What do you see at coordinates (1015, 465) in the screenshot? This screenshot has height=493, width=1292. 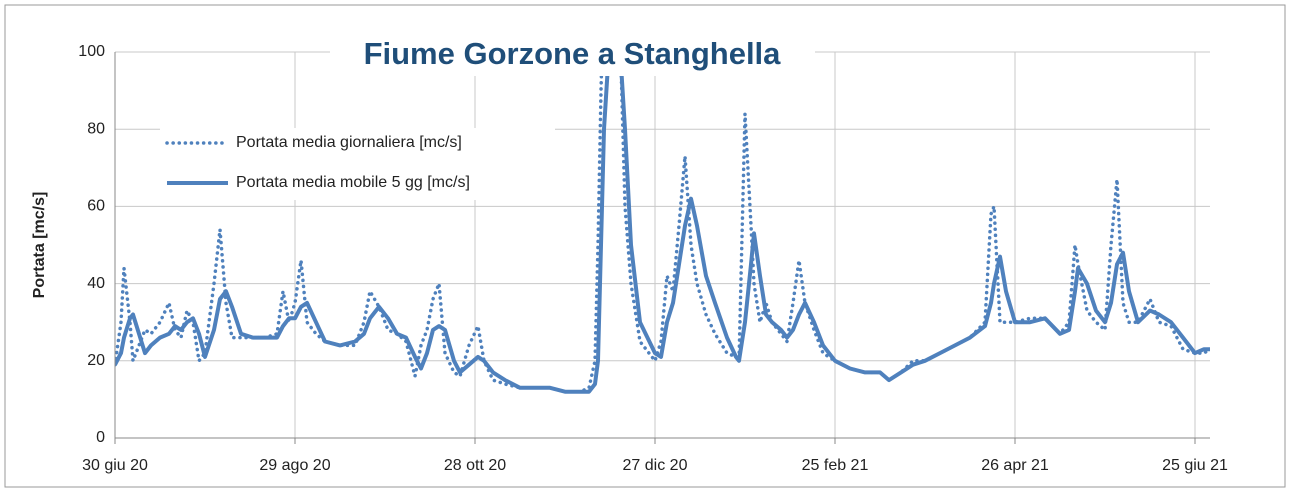 I see `x-tick-label: 26 apr 21` at bounding box center [1015, 465].